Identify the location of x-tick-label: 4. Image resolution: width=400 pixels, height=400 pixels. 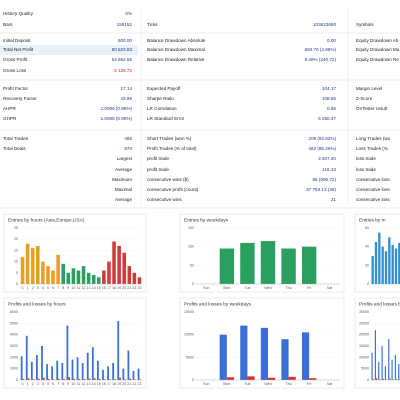
(43, 288).